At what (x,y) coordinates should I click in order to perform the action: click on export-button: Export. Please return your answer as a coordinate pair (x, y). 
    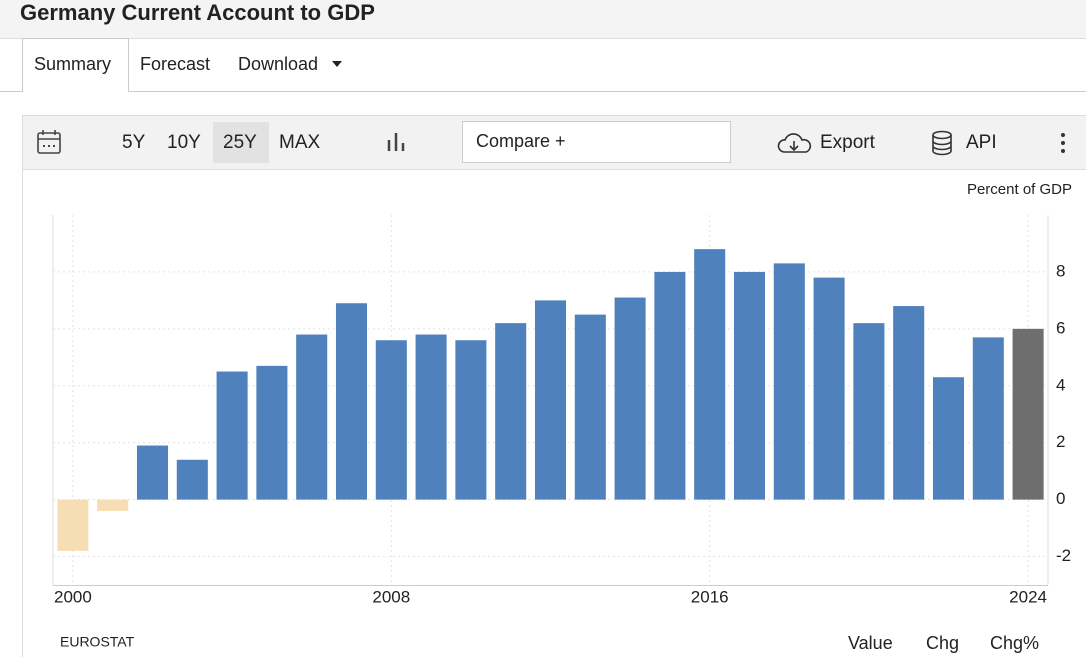
    Looking at the image, I should click on (848, 142).